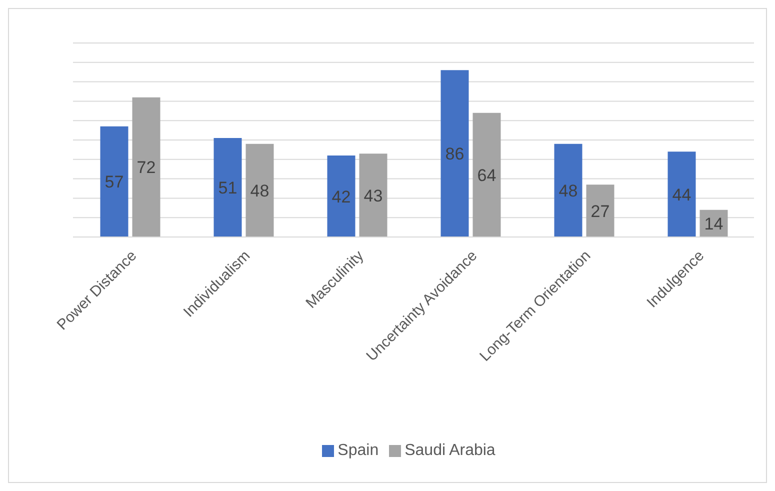  I want to click on data-label: 43, so click(373, 196).